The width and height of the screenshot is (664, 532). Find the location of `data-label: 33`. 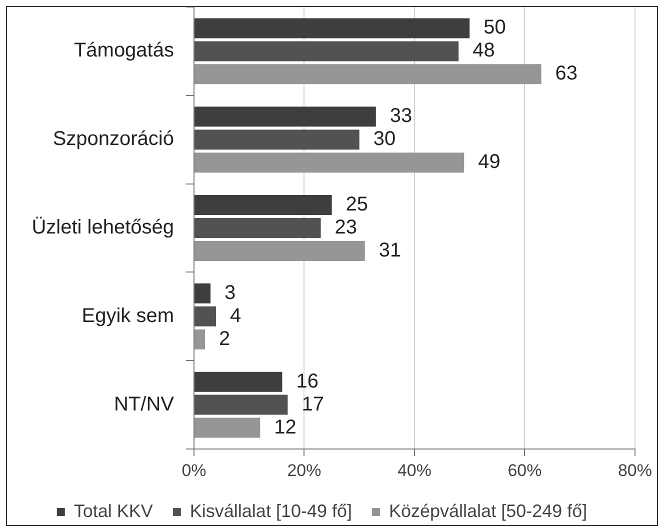

data-label: 33 is located at coordinates (401, 116).